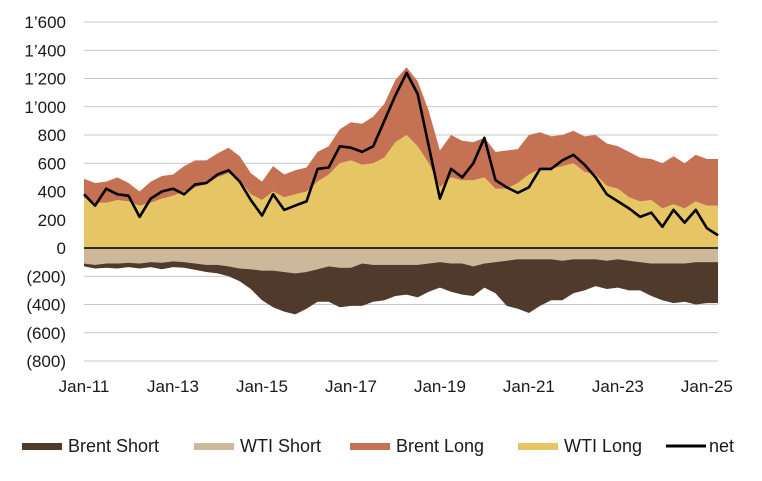 Image resolution: width=762 pixels, height=481 pixels. Describe the element at coordinates (52, 135) in the screenshot. I see `y-tick-label: 800` at that location.